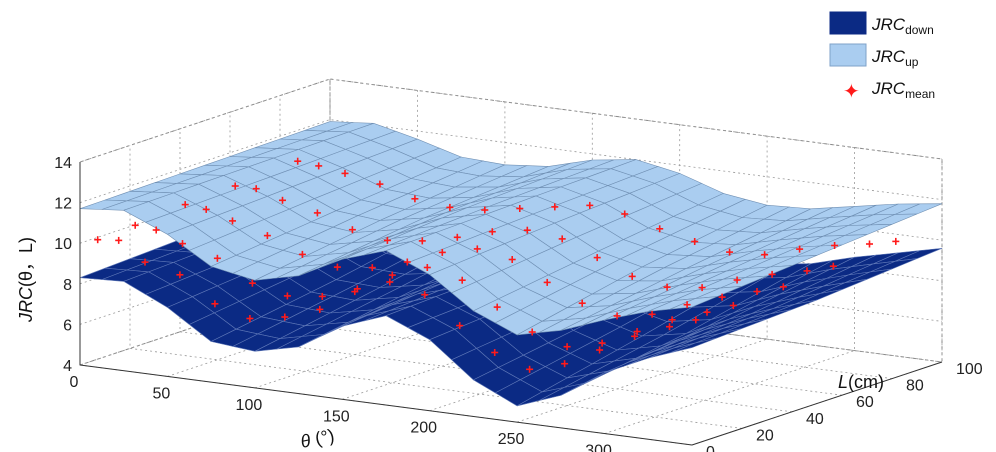  Describe the element at coordinates (598, 447) in the screenshot. I see `theta-tick-300: 300` at that location.